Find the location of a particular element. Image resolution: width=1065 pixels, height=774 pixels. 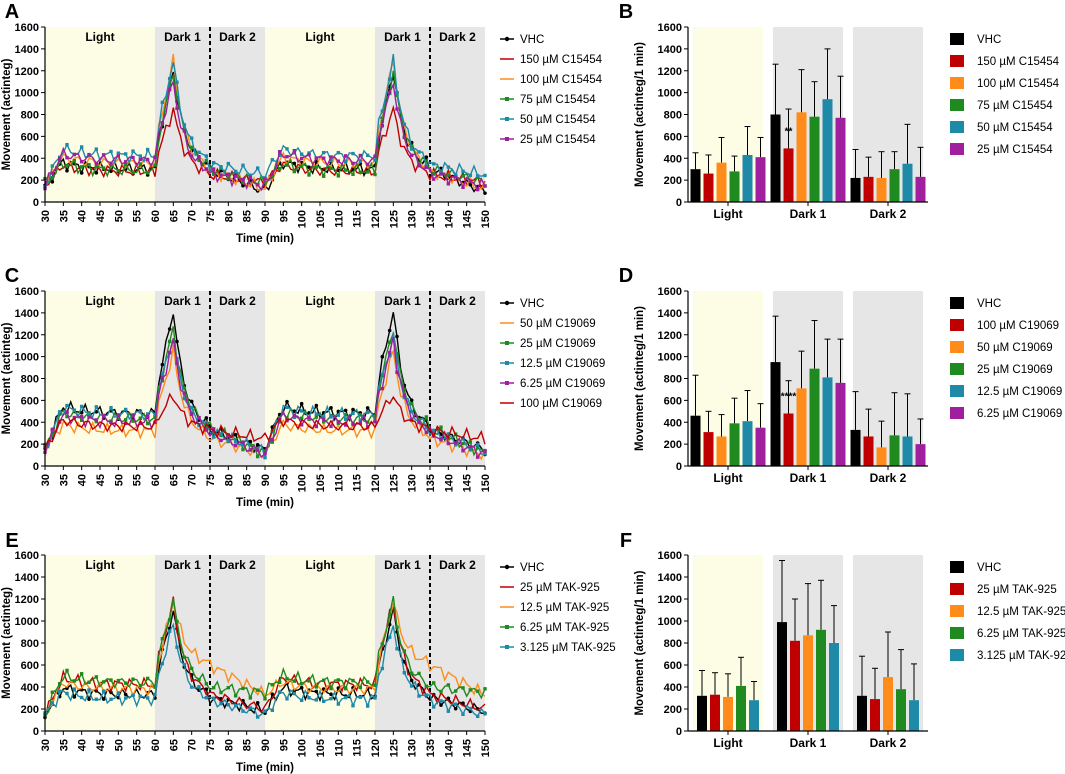

legend-label: 6.25 µM C19069 is located at coordinates (562, 384).